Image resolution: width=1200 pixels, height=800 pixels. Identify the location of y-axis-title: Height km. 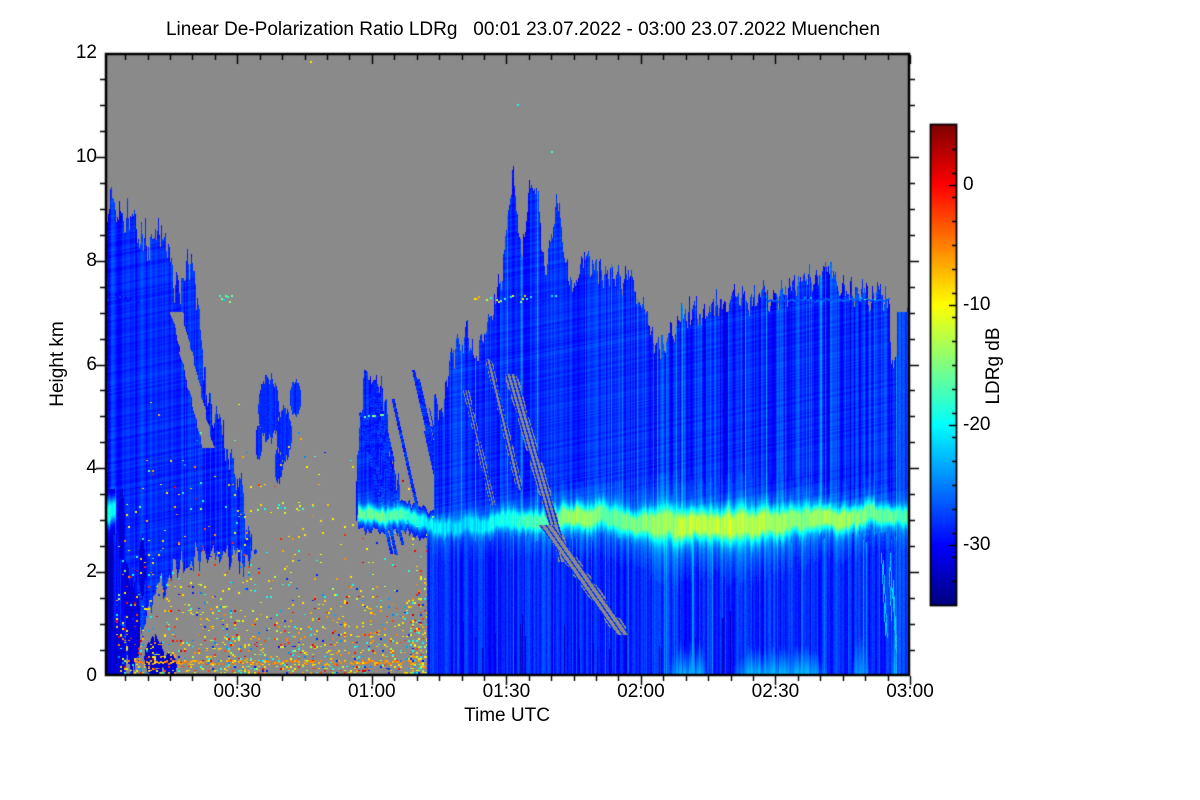
(57, 364).